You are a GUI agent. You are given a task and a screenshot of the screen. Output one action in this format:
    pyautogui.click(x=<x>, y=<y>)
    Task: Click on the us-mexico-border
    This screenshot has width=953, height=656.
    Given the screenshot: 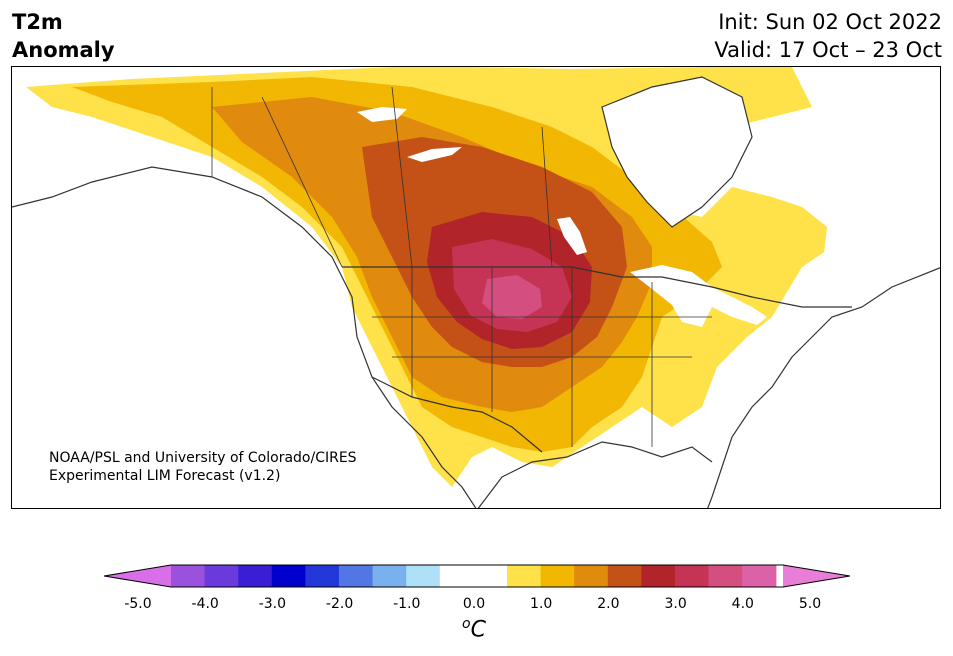 What is the action you would take?
    pyautogui.click(x=457, y=414)
    